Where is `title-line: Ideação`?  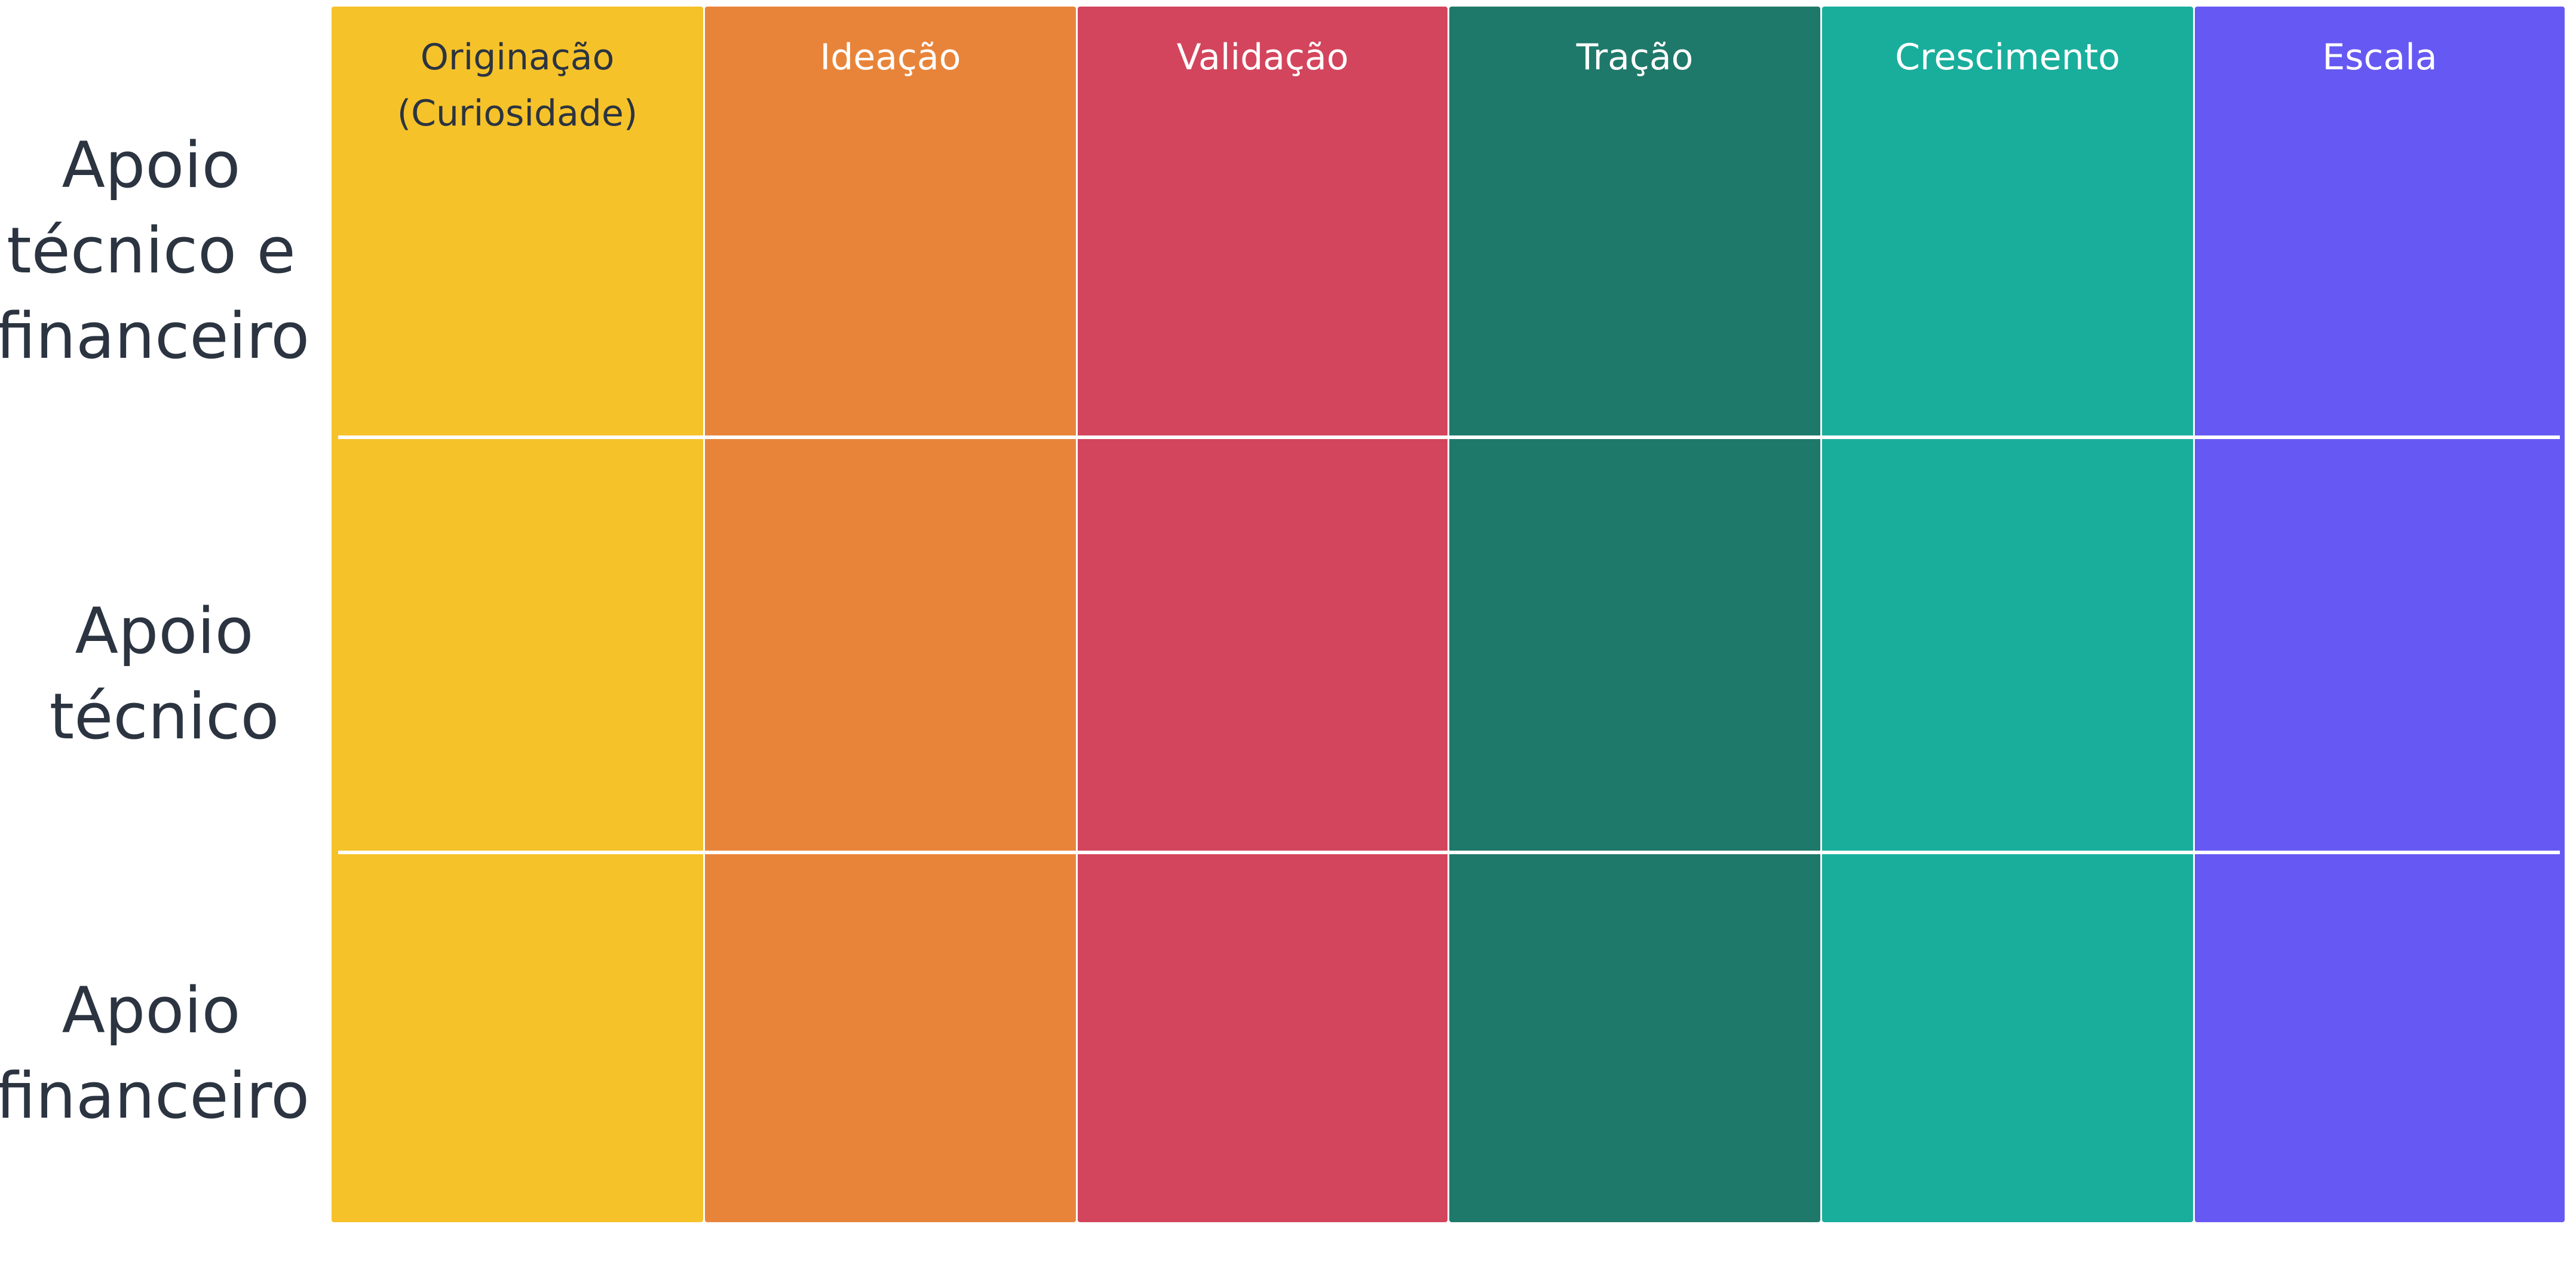
title-line: Ideação is located at coordinates (891, 57).